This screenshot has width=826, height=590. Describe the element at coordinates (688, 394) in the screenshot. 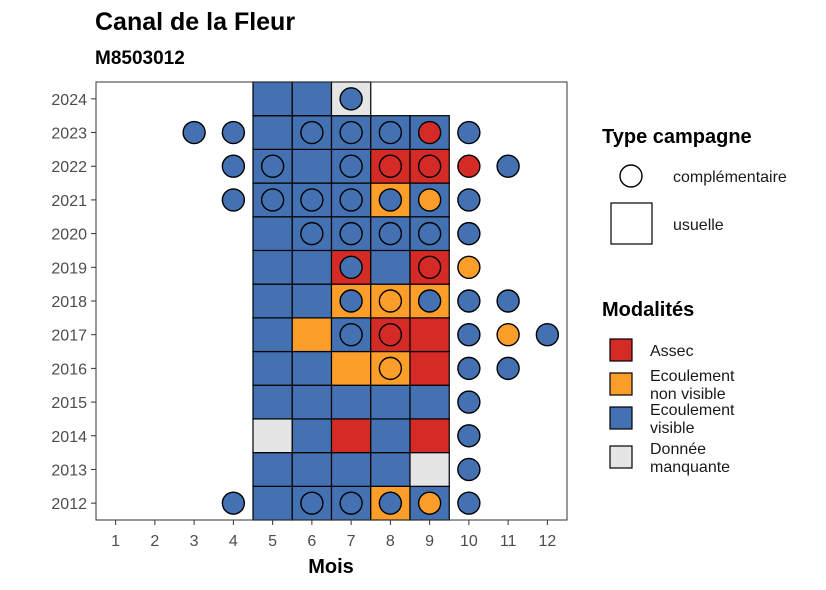

I see `legend-modalite-label-1-1: non visible` at that location.